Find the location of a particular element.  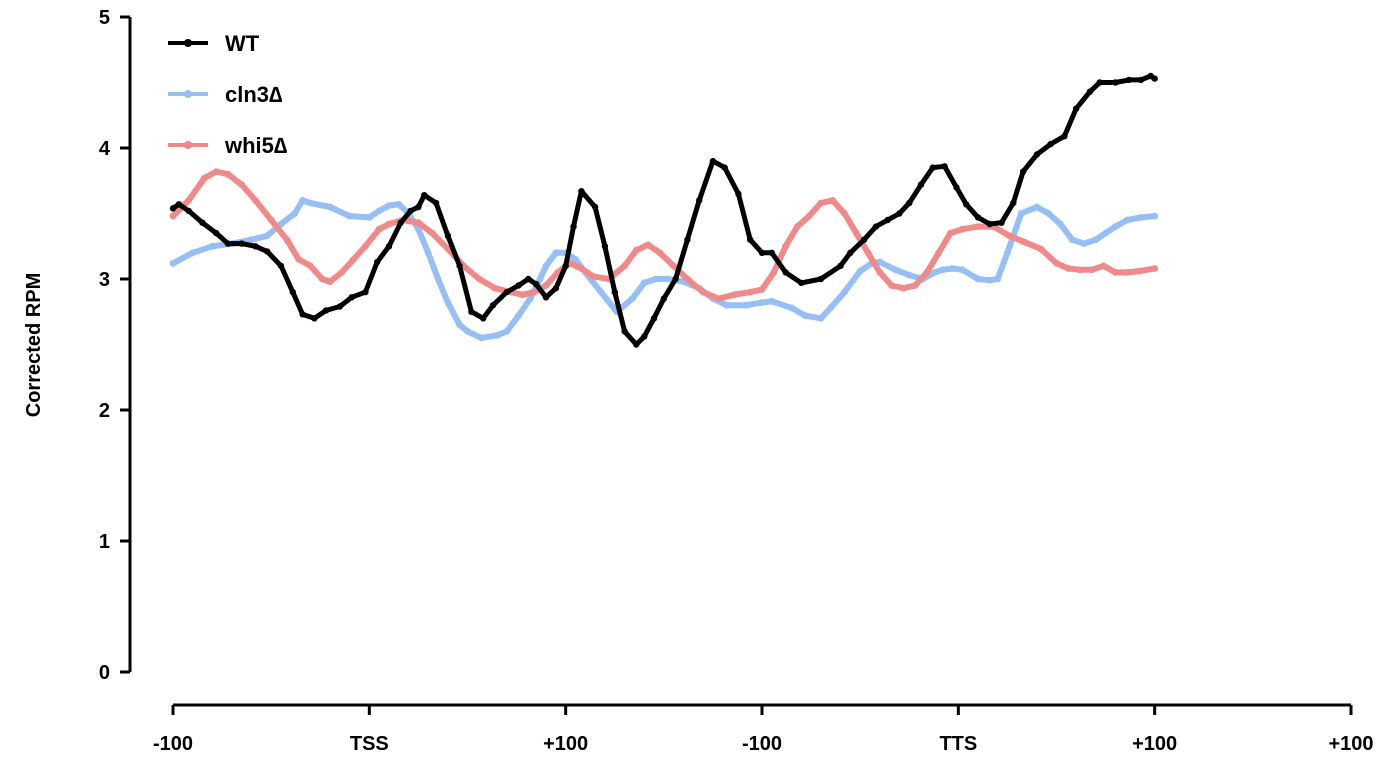

legend-label: whi5∆ is located at coordinates (255, 145).